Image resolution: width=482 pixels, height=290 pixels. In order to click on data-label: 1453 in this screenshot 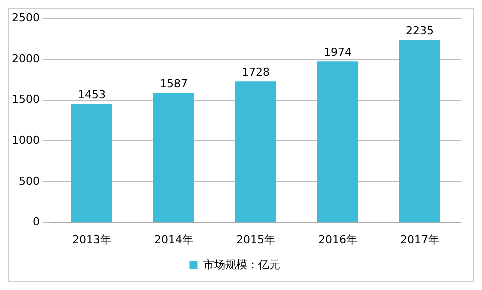, I will do `click(92, 95)`.